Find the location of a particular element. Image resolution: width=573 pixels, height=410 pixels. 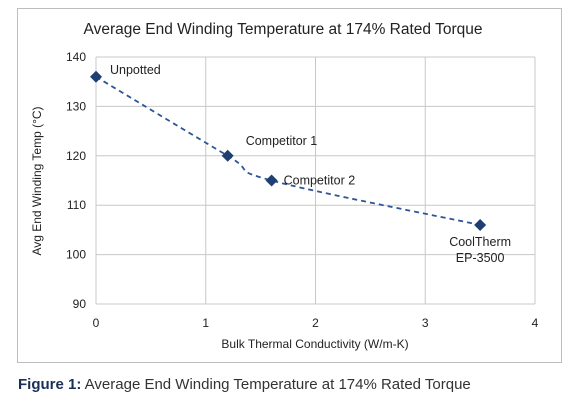

y-tick-label: 120 is located at coordinates (76, 156).